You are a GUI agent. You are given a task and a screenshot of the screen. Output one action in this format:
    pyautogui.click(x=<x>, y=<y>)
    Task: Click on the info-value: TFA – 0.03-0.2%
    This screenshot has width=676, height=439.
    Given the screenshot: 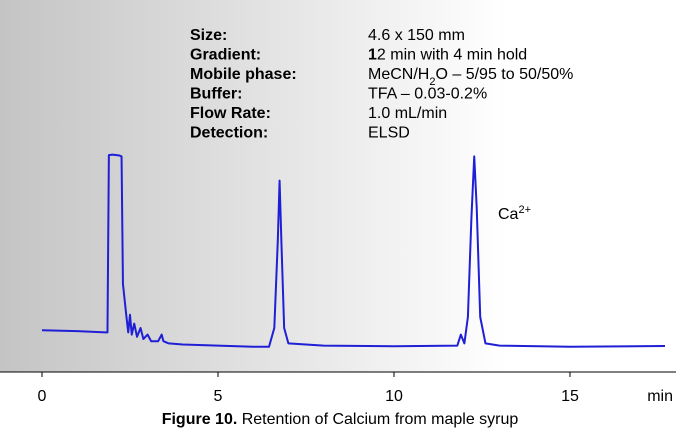 What is the action you would take?
    pyautogui.click(x=427, y=94)
    